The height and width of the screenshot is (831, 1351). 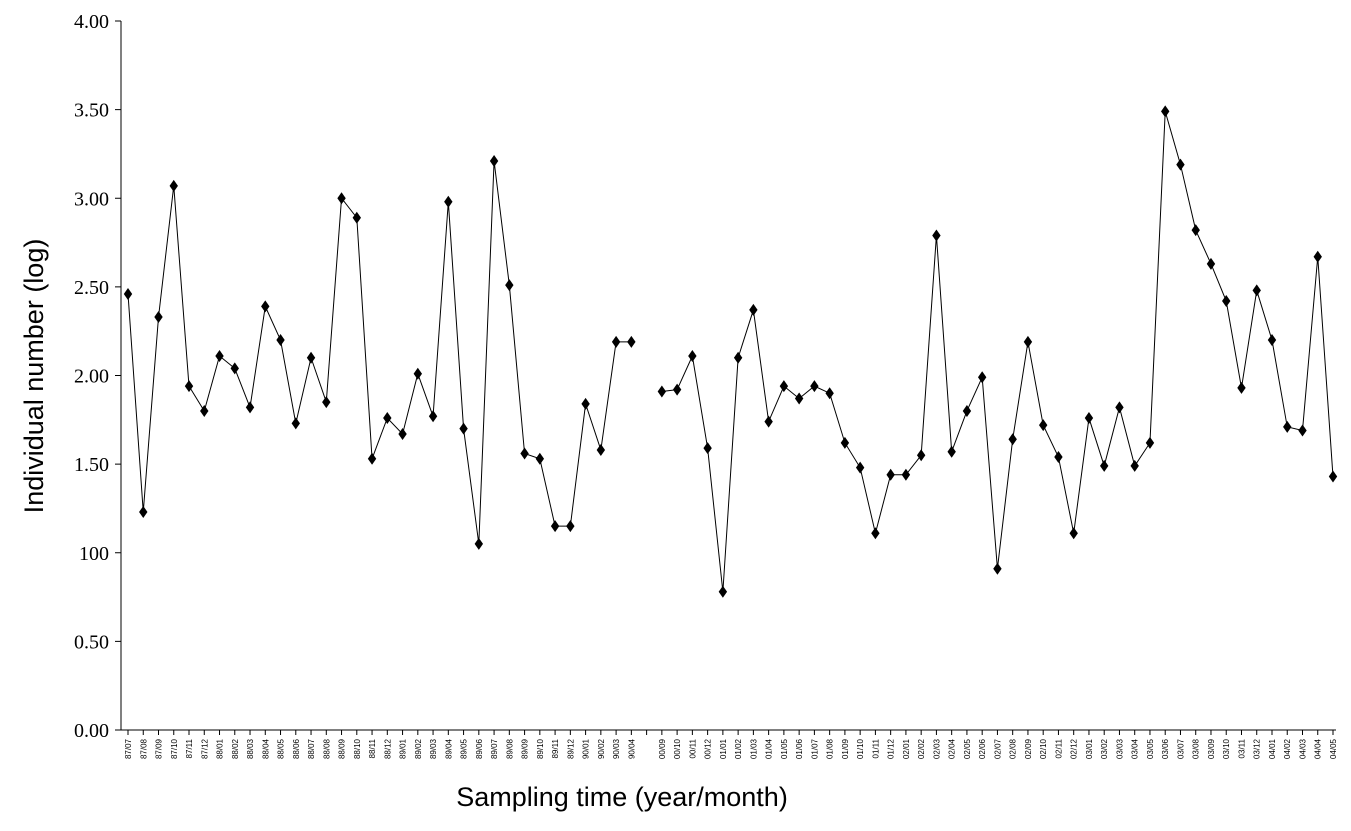 I want to click on x-tick-label: 04/04, so click(x=1318, y=748).